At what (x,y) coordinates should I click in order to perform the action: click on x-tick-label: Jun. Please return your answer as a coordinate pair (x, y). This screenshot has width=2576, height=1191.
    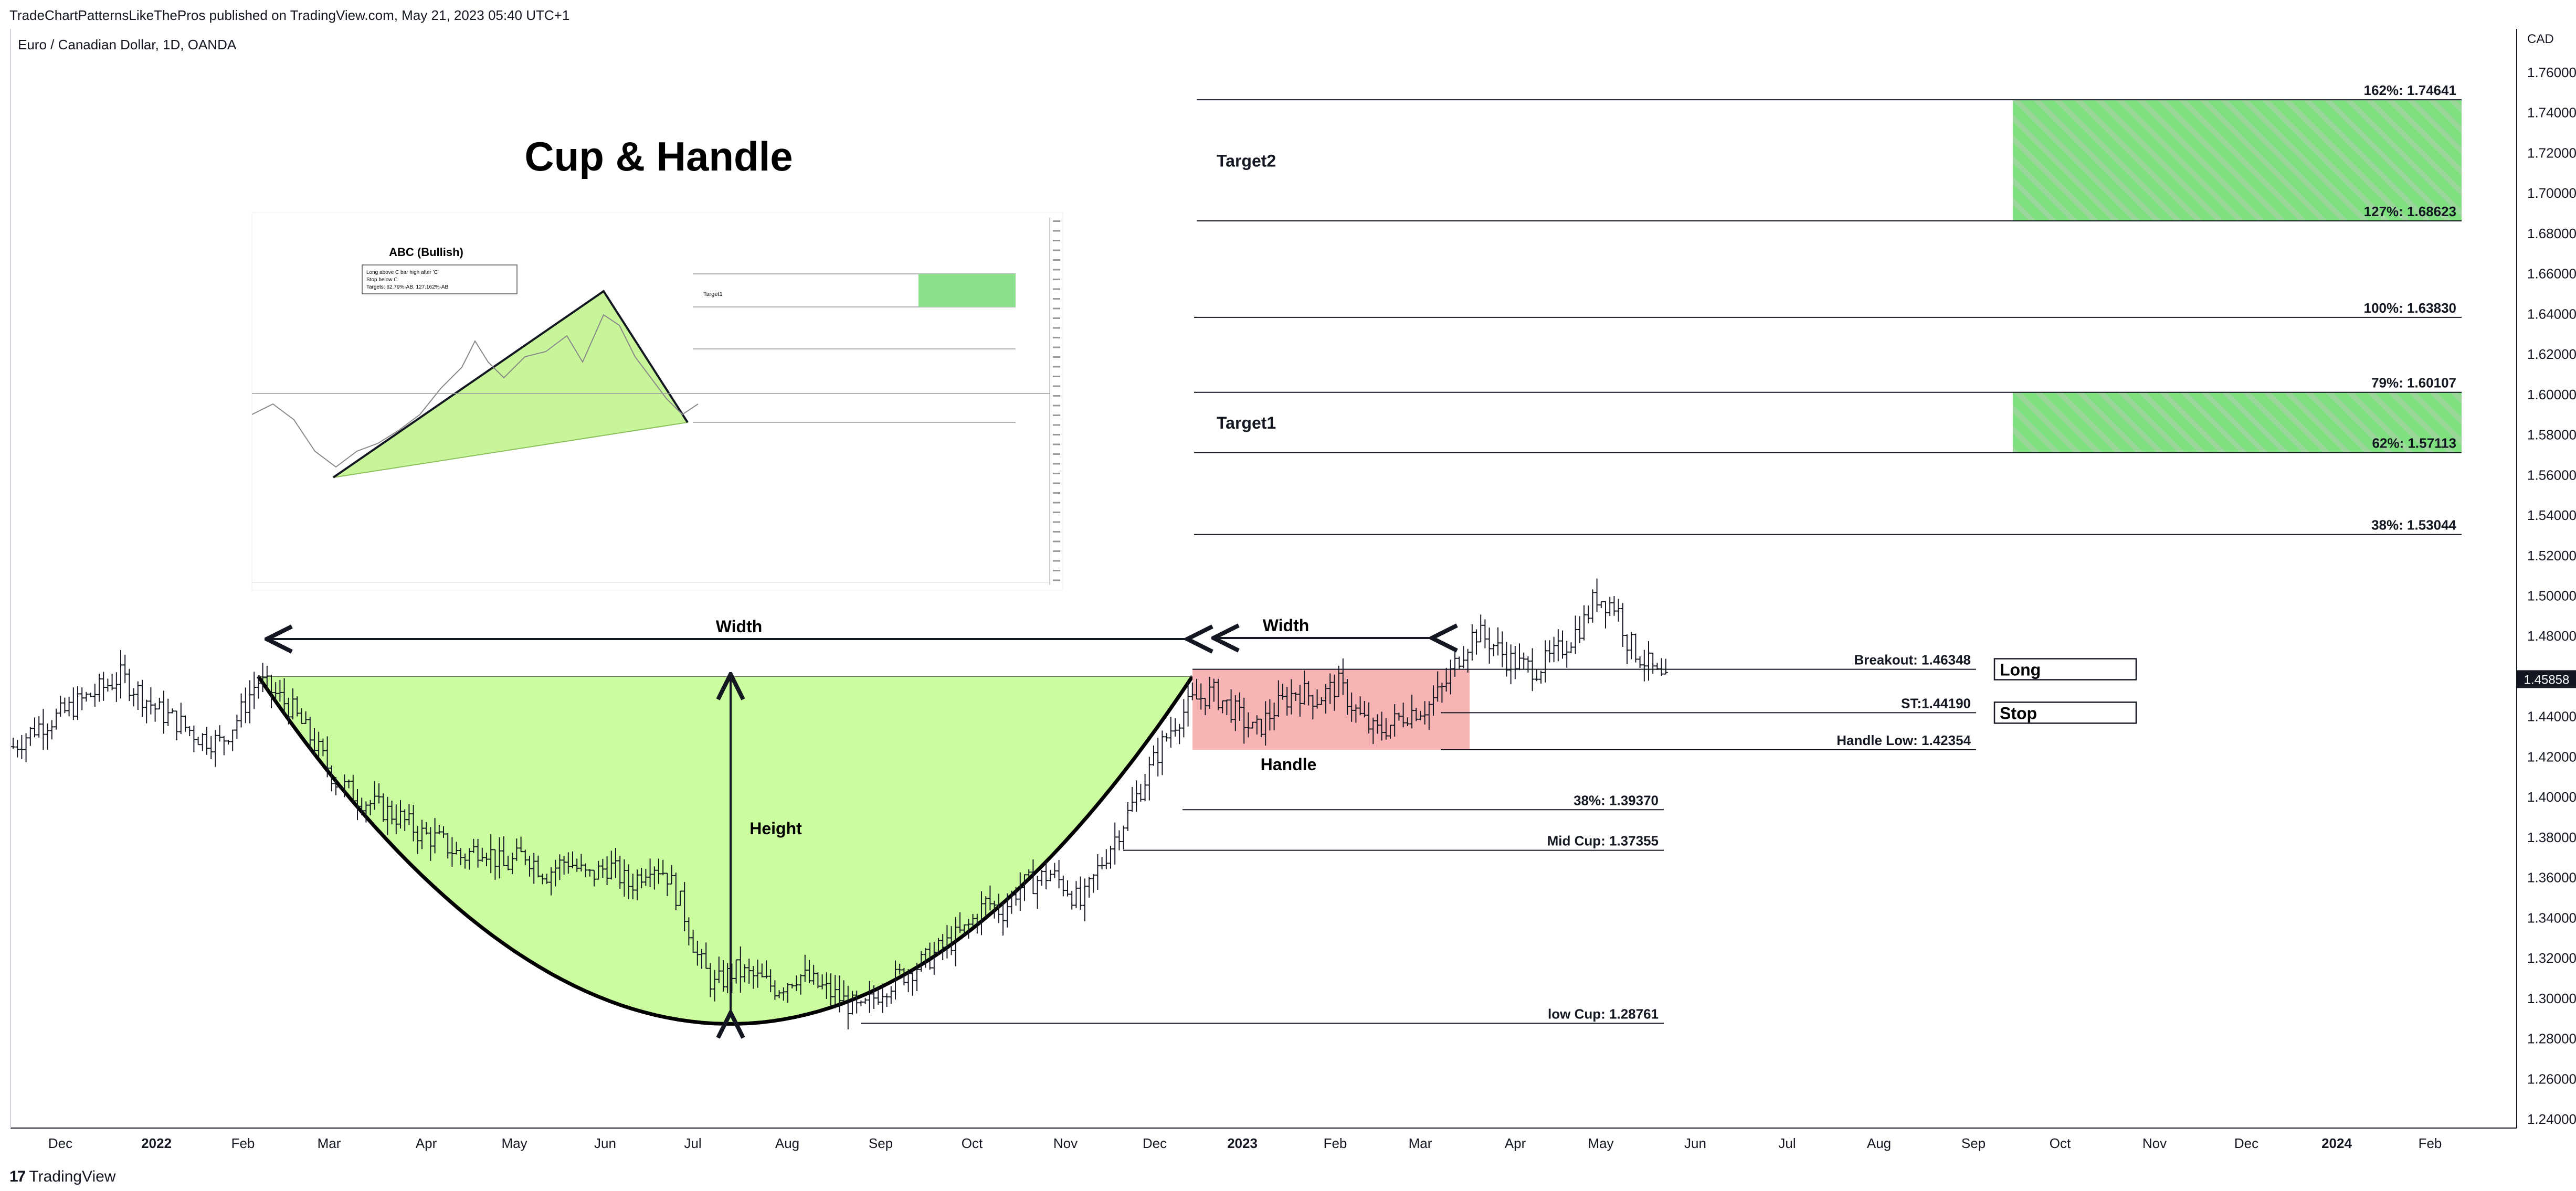
    Looking at the image, I should click on (1695, 1143).